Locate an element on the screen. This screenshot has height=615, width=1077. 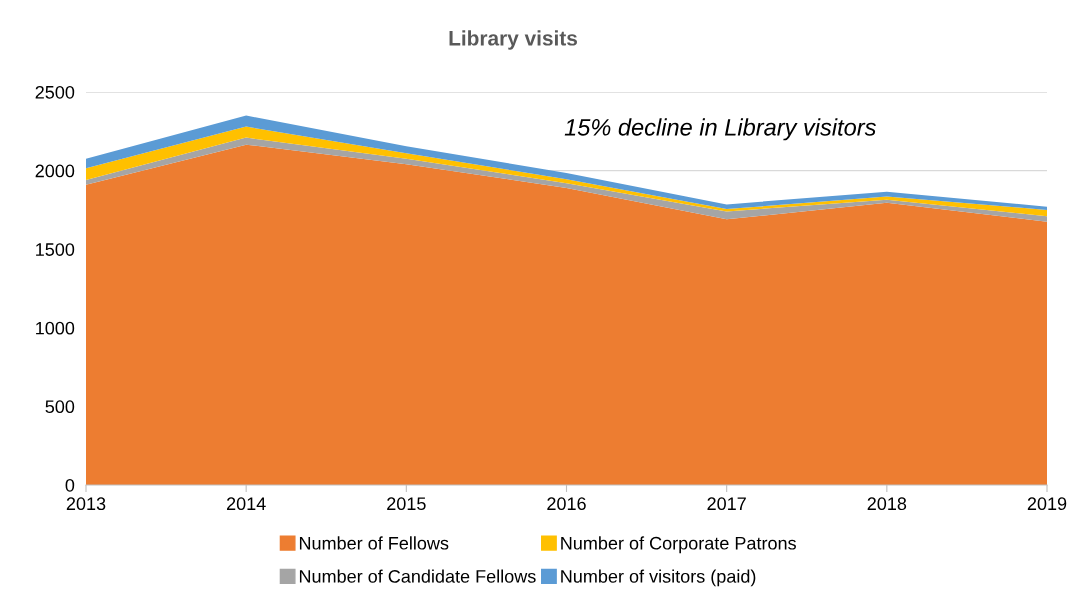
annotation: 15% decline in Library visitors is located at coordinates (720, 129).